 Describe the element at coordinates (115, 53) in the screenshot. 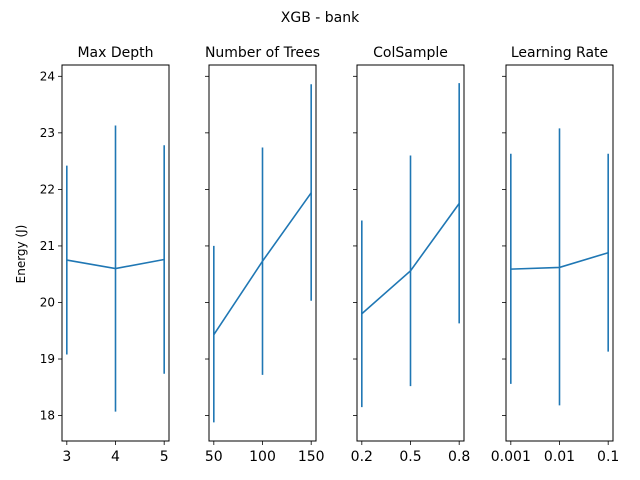

I see `panel-title-1: Max Depth` at that location.